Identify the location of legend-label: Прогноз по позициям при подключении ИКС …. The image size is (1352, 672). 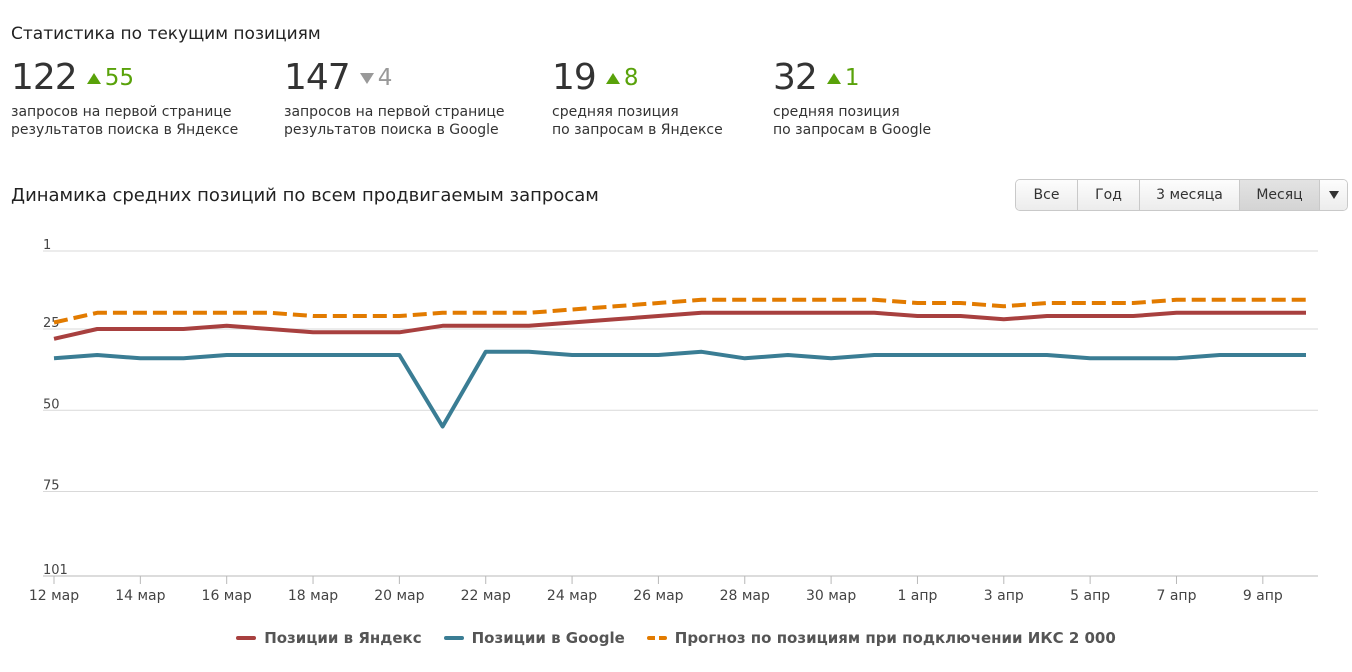
(895, 638).